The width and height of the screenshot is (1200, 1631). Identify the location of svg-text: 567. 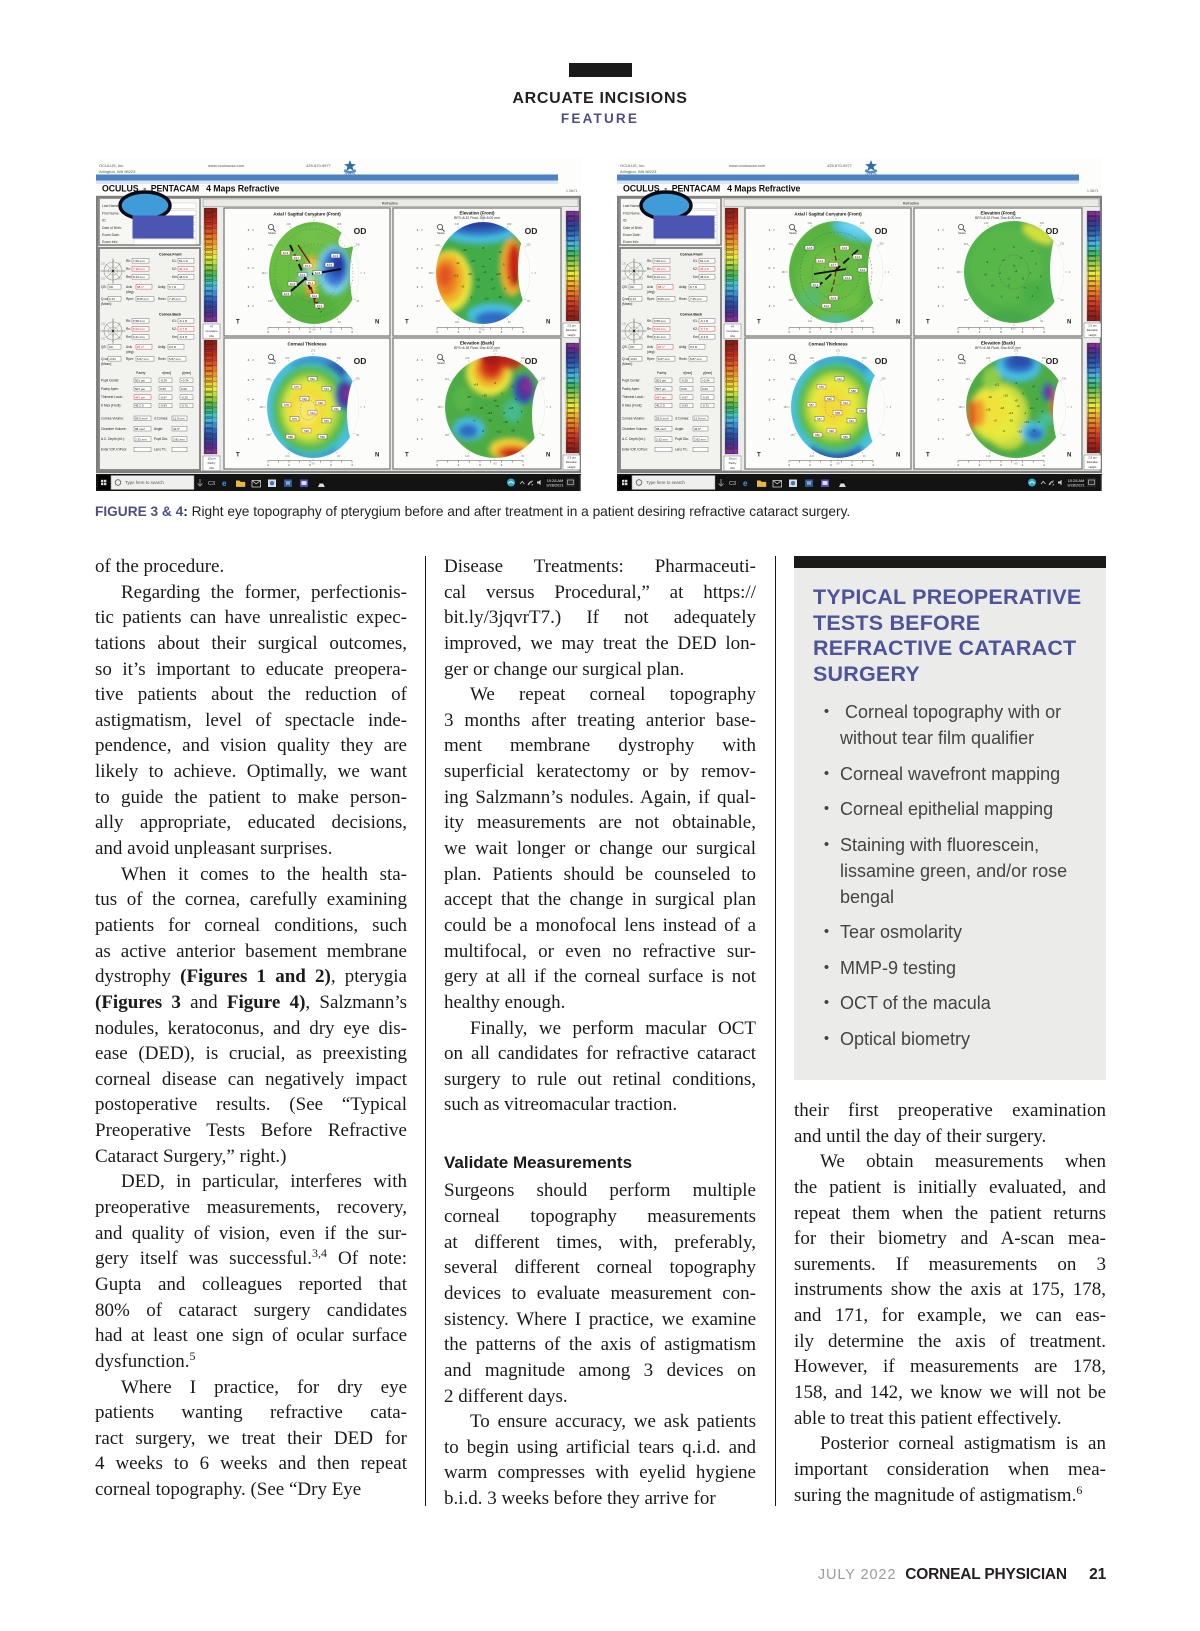
(811, 405).